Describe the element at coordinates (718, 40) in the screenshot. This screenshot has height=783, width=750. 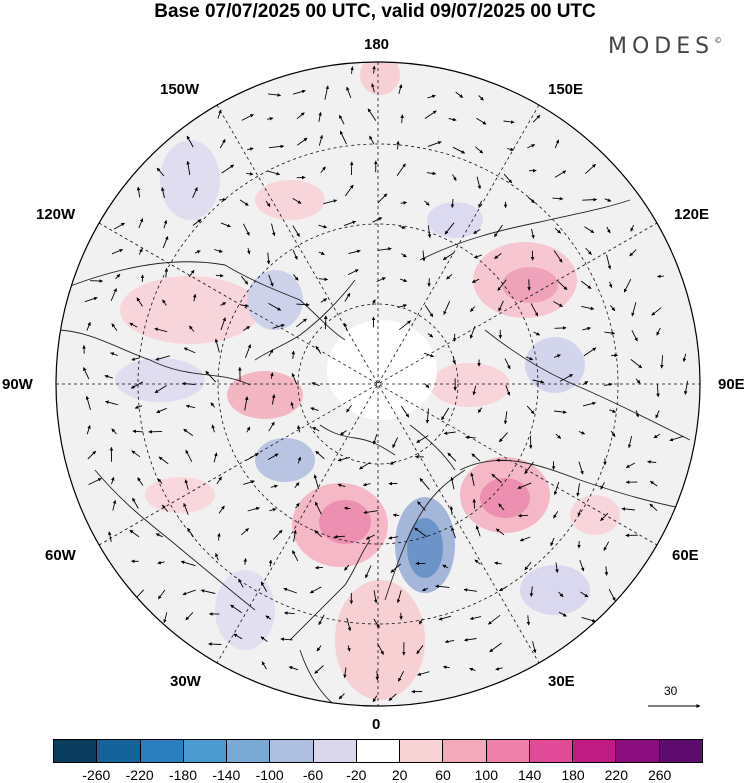
I see `logo-copyright-mark: ©` at that location.